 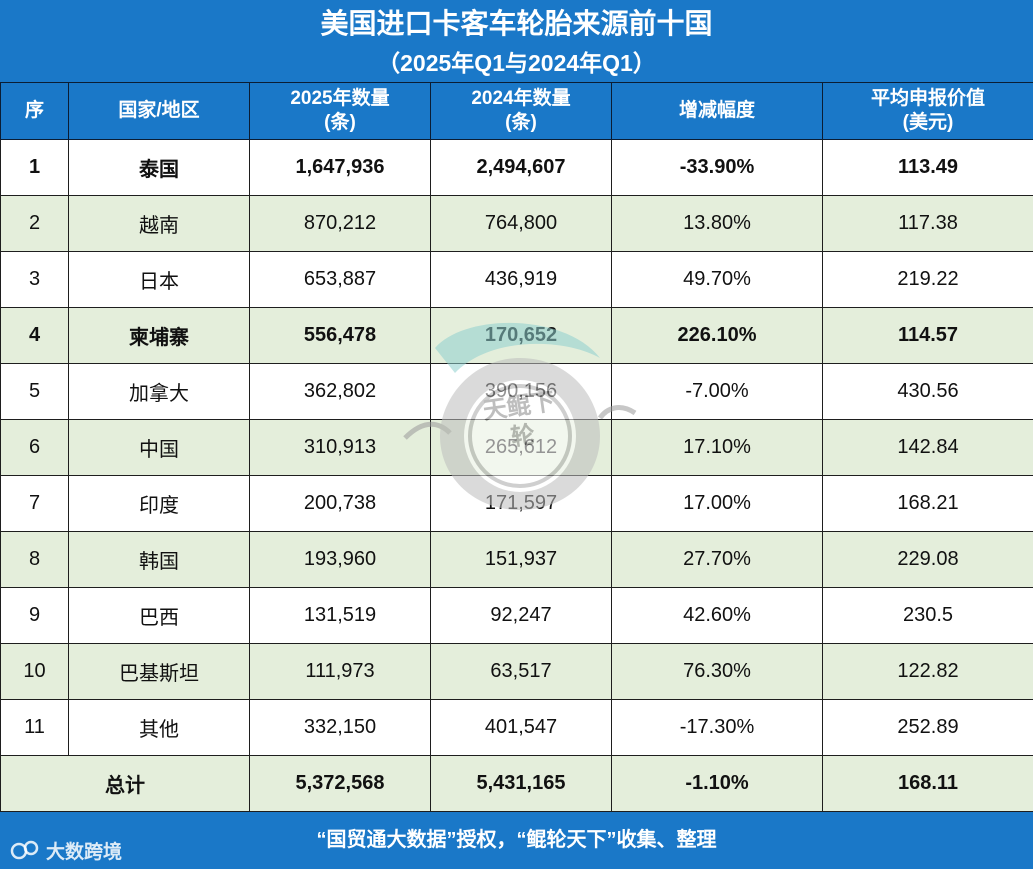 I want to click on table-title: 美国进口卡客车轮胎来源前十国, so click(x=516, y=23).